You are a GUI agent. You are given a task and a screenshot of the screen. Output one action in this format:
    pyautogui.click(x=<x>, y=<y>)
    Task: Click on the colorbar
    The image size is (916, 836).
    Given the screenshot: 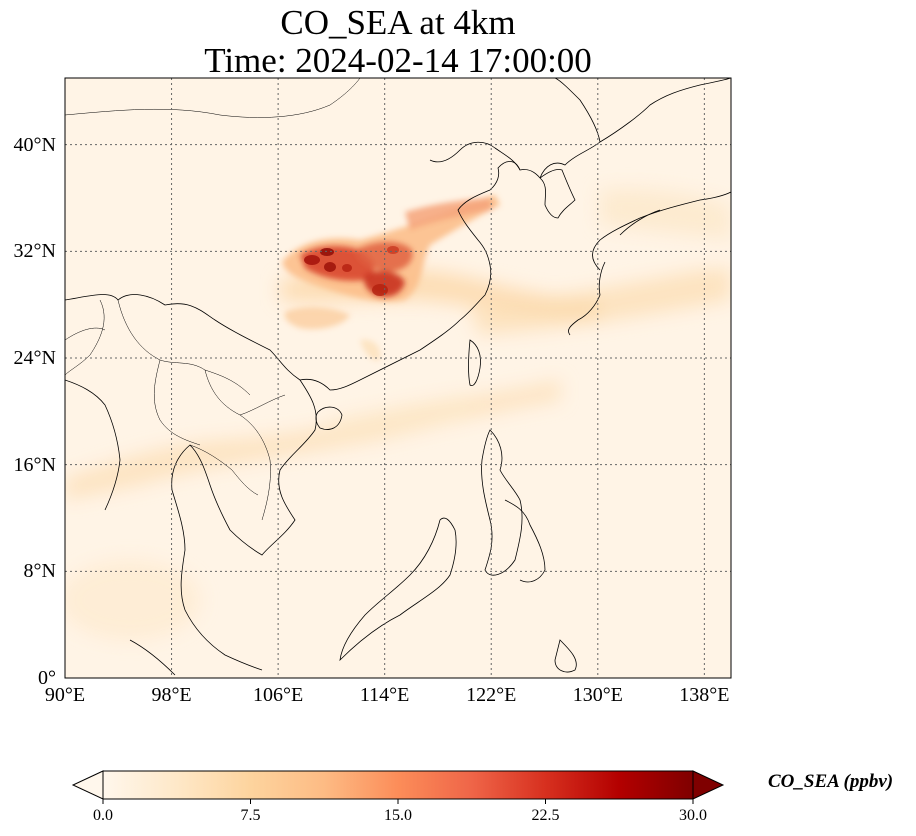 What is the action you would take?
    pyautogui.click(x=398, y=787)
    